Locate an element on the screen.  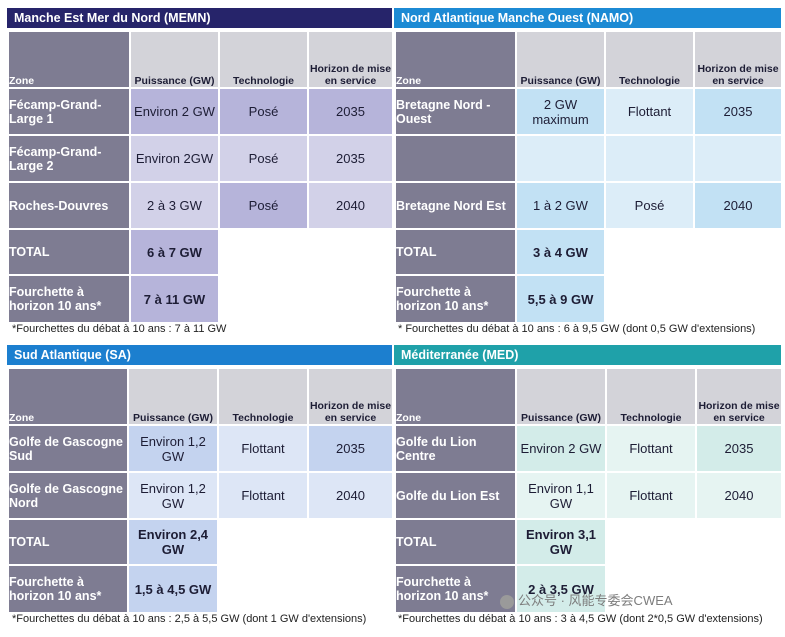
power-cell is located at coordinates (560, 158).